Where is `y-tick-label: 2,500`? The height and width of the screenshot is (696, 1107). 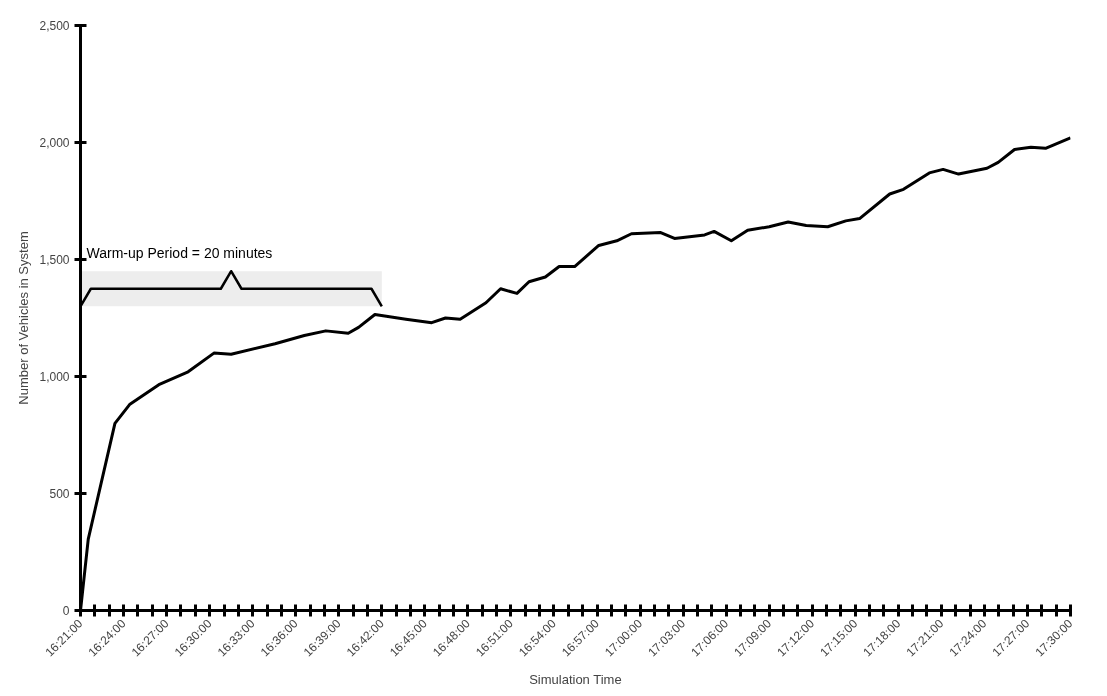
y-tick-label: 2,500 is located at coordinates (54, 26).